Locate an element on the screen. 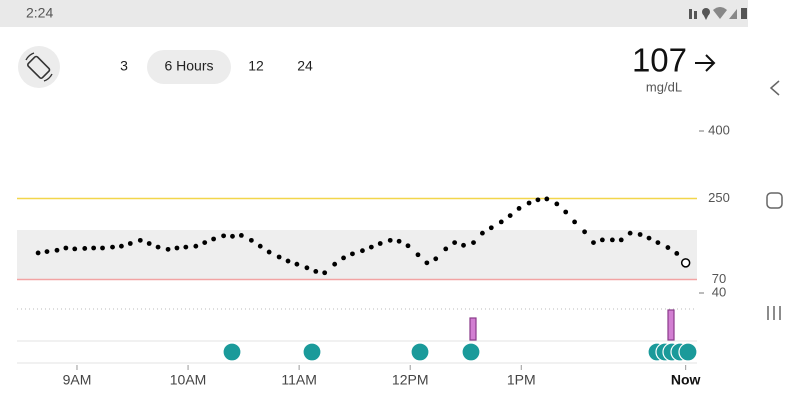  x-tick-label: 10AM is located at coordinates (188, 380).